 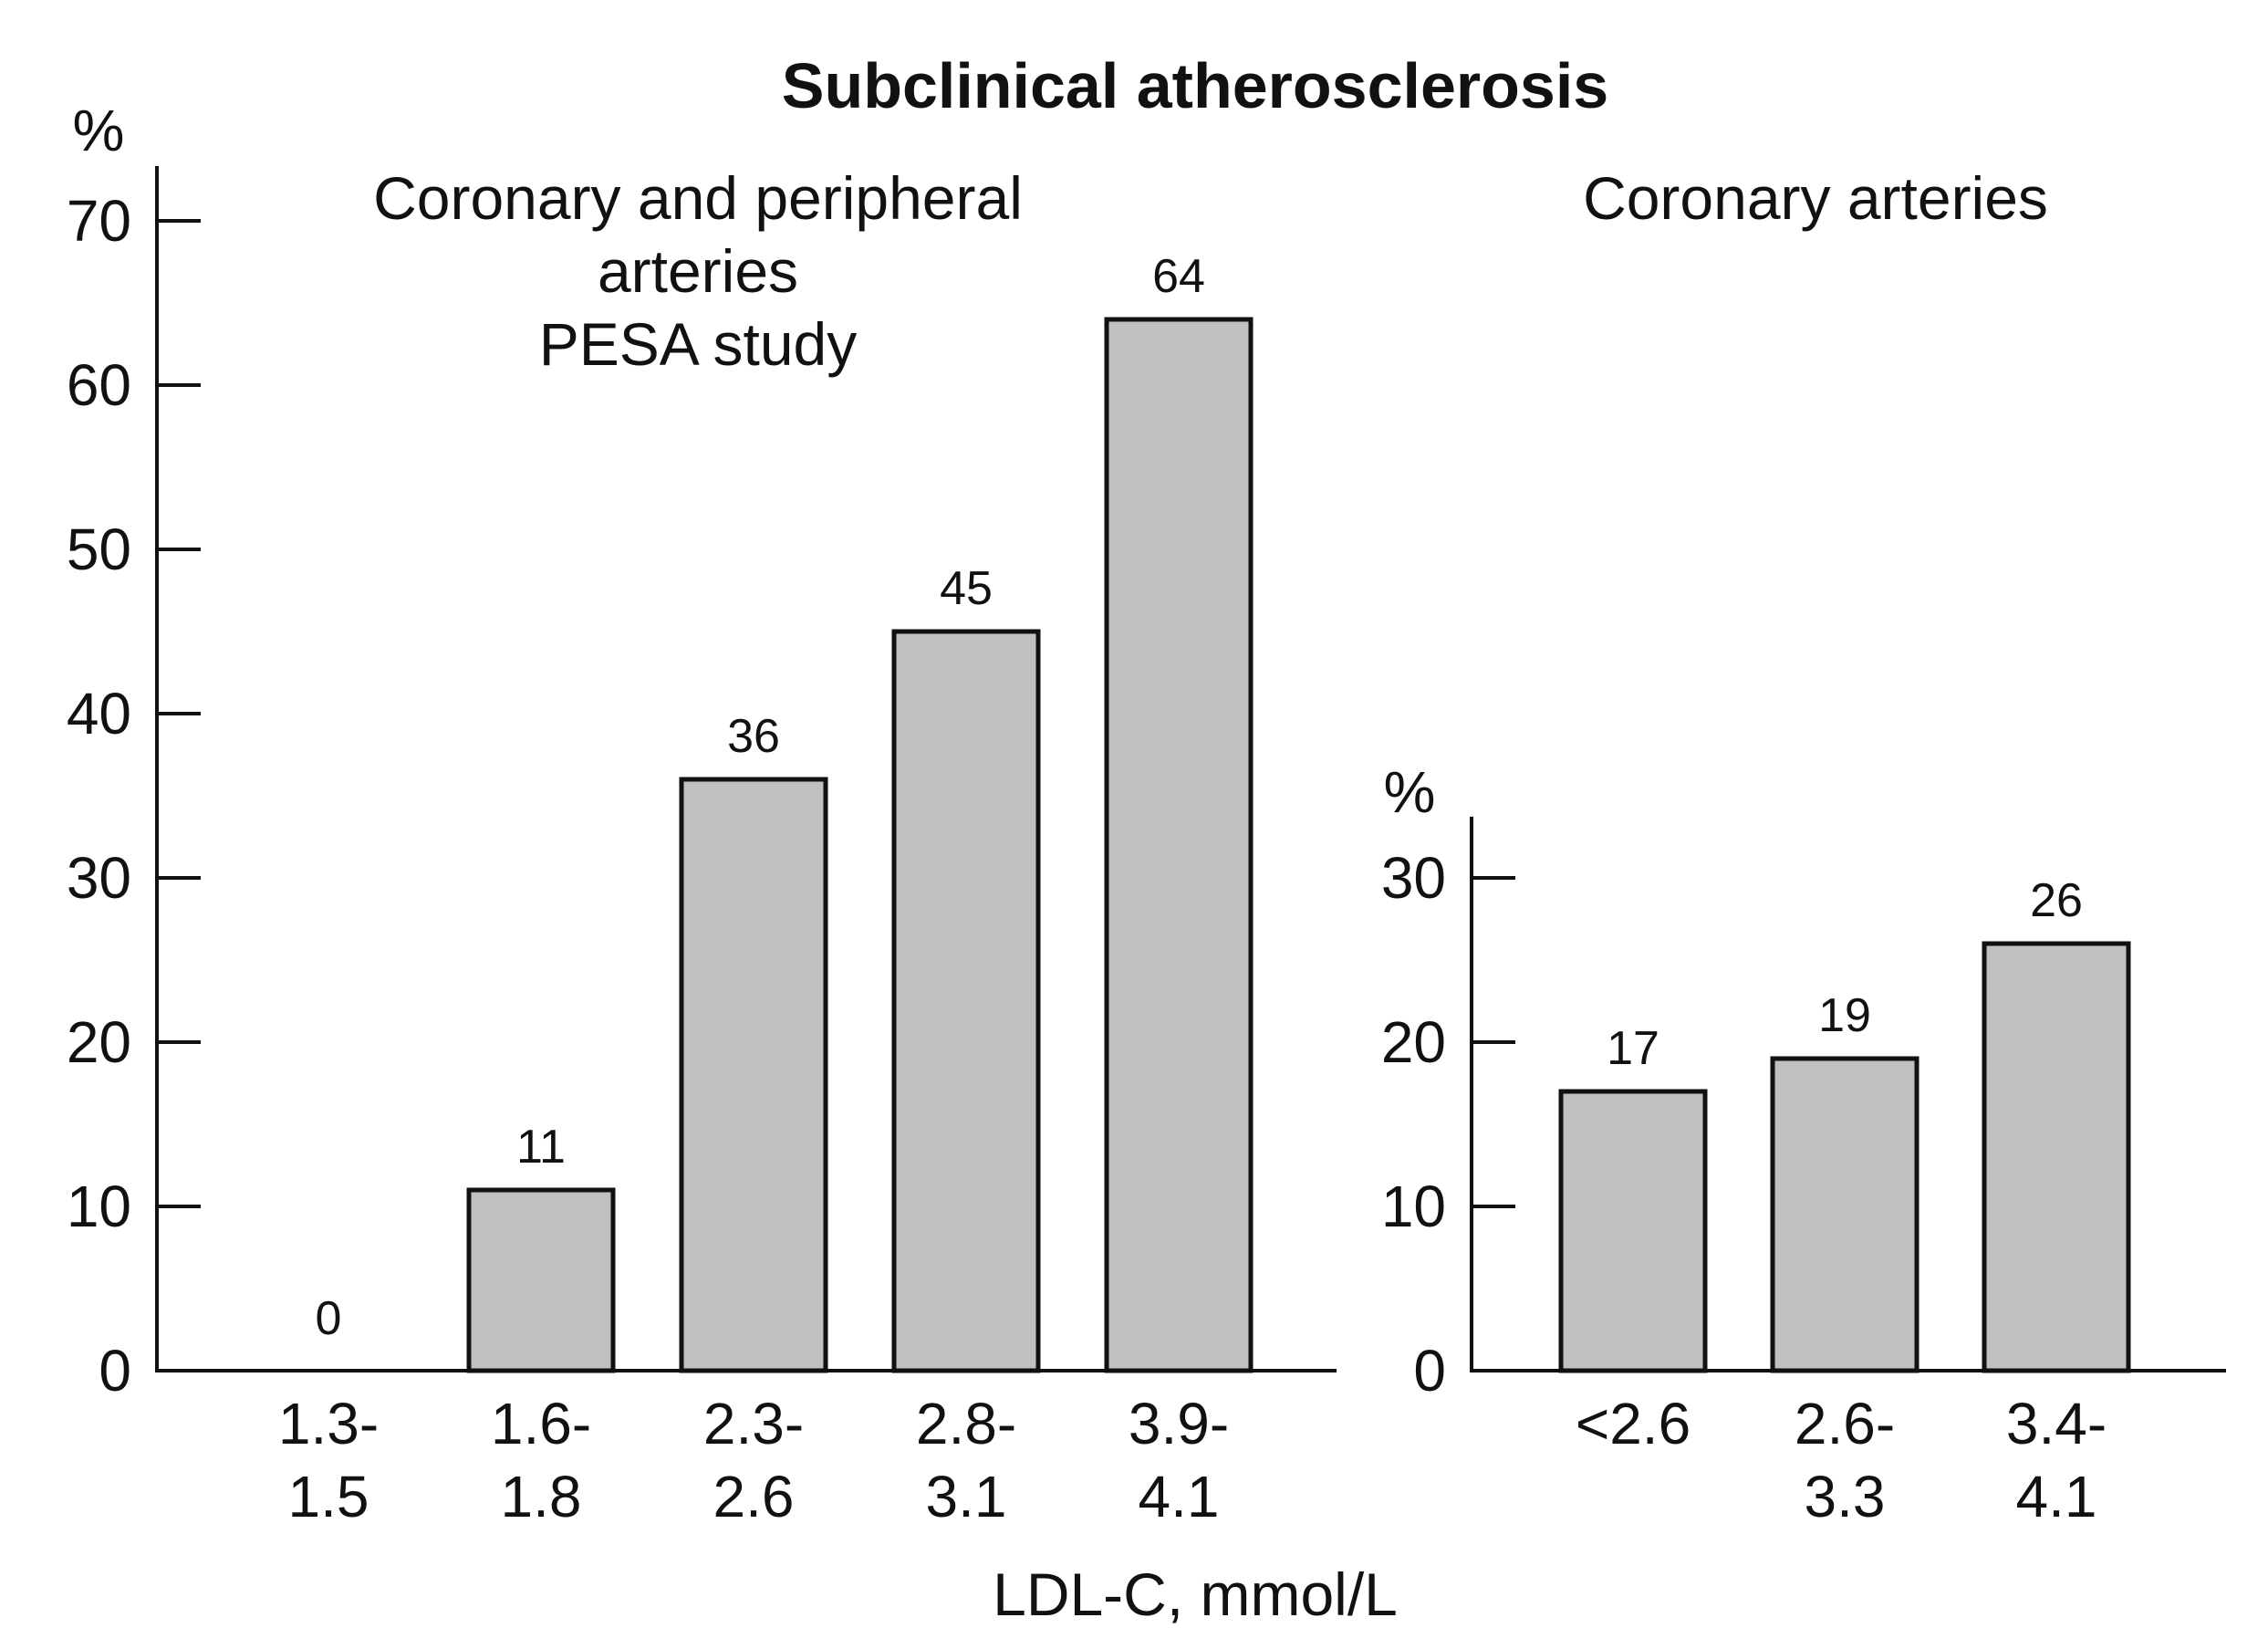 What do you see at coordinates (698, 271) in the screenshot?
I see `panel-subtitle-line: arteries` at bounding box center [698, 271].